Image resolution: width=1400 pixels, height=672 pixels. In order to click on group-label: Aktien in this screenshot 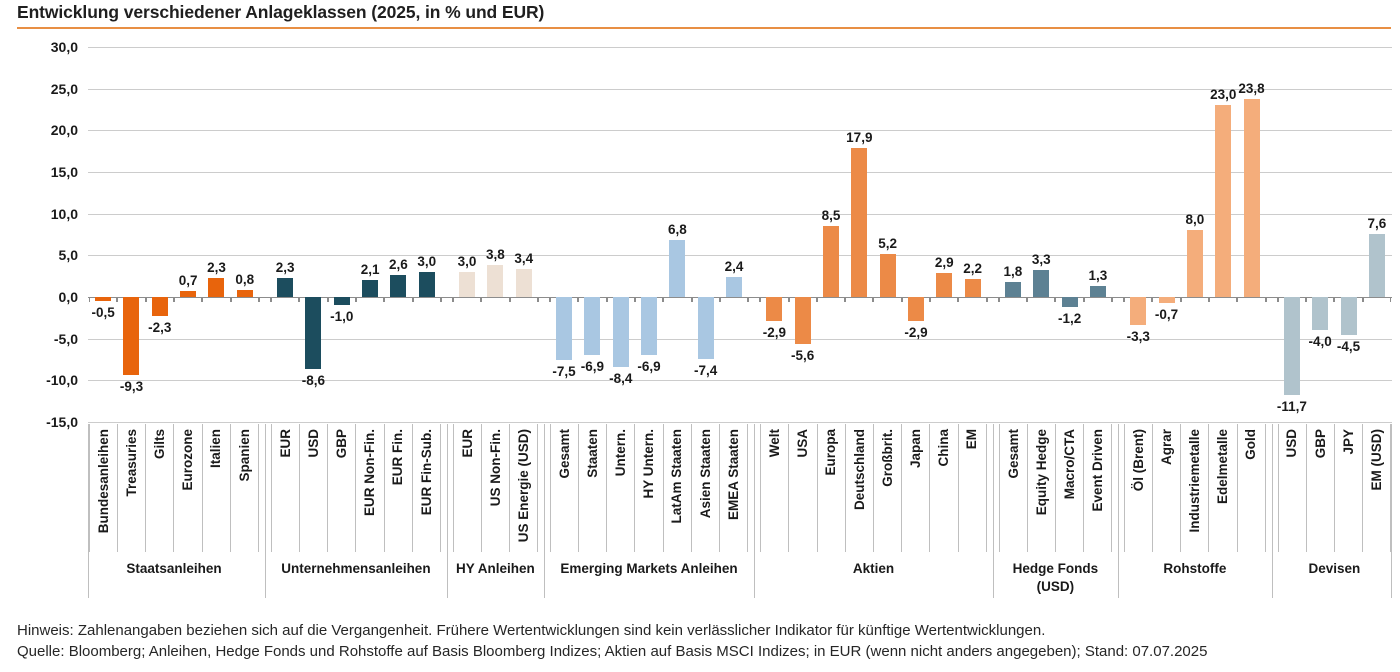, I will do `click(873, 575)`.